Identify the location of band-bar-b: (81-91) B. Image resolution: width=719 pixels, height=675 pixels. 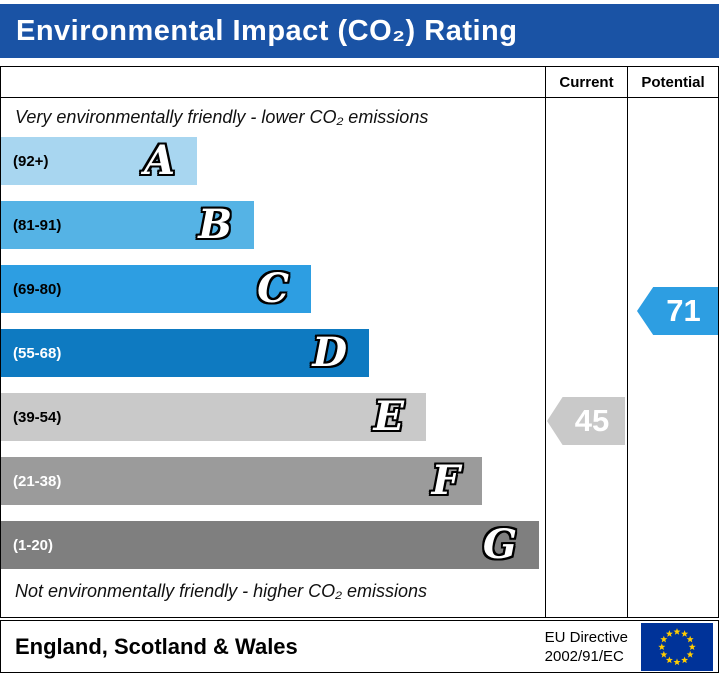
(127, 225).